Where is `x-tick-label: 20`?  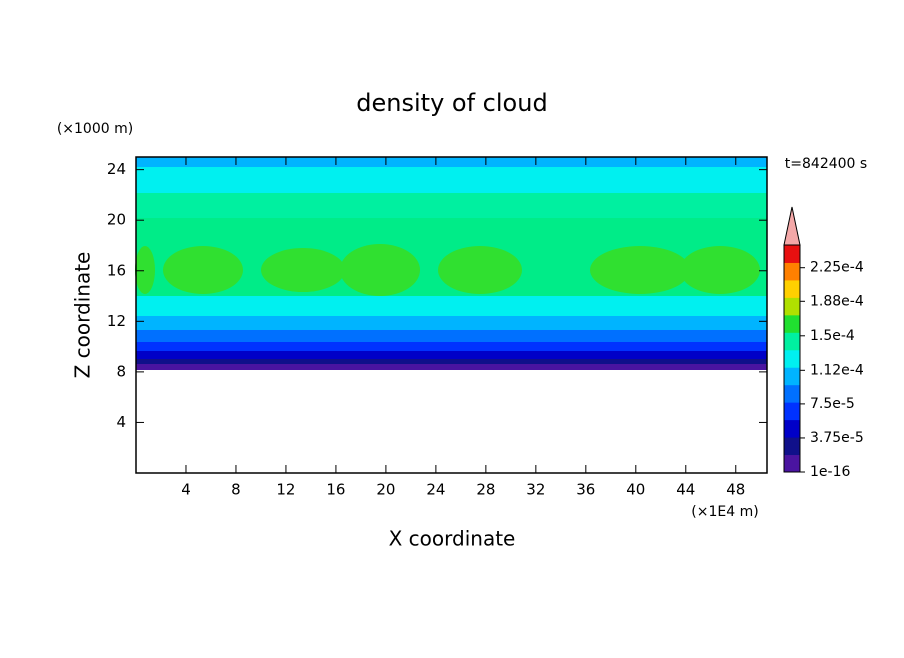 x-tick-label: 20 is located at coordinates (385, 490).